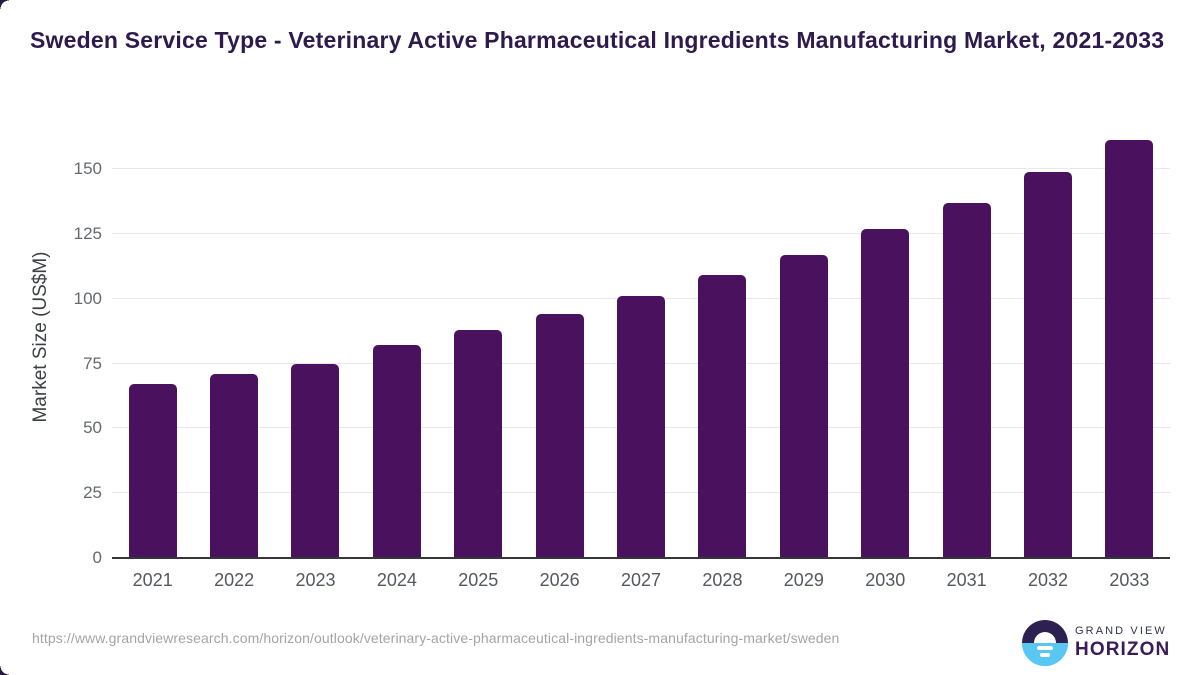 The image size is (1200, 675). Describe the element at coordinates (87, 298) in the screenshot. I see `y-tick-label-100: 100` at that location.